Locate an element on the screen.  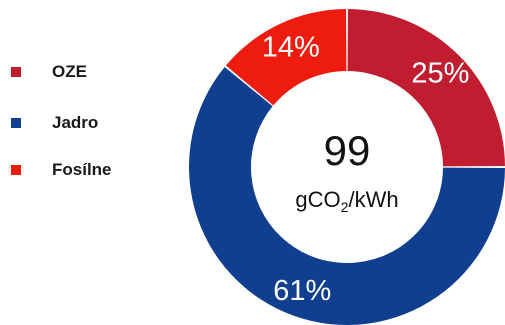
legend-label-jadro: Jadro is located at coordinates (75, 122).